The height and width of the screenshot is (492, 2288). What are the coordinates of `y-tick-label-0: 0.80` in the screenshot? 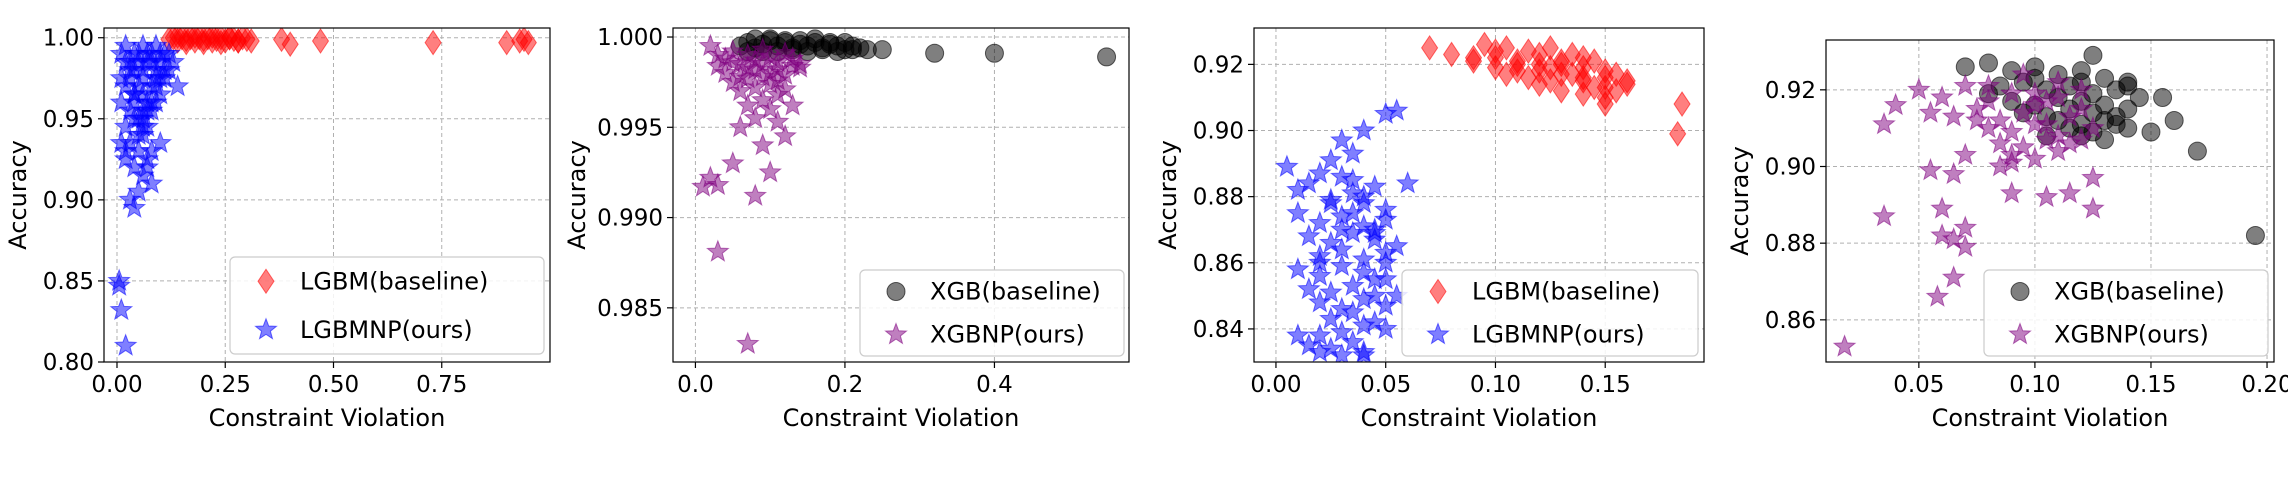 It's located at (68, 363).